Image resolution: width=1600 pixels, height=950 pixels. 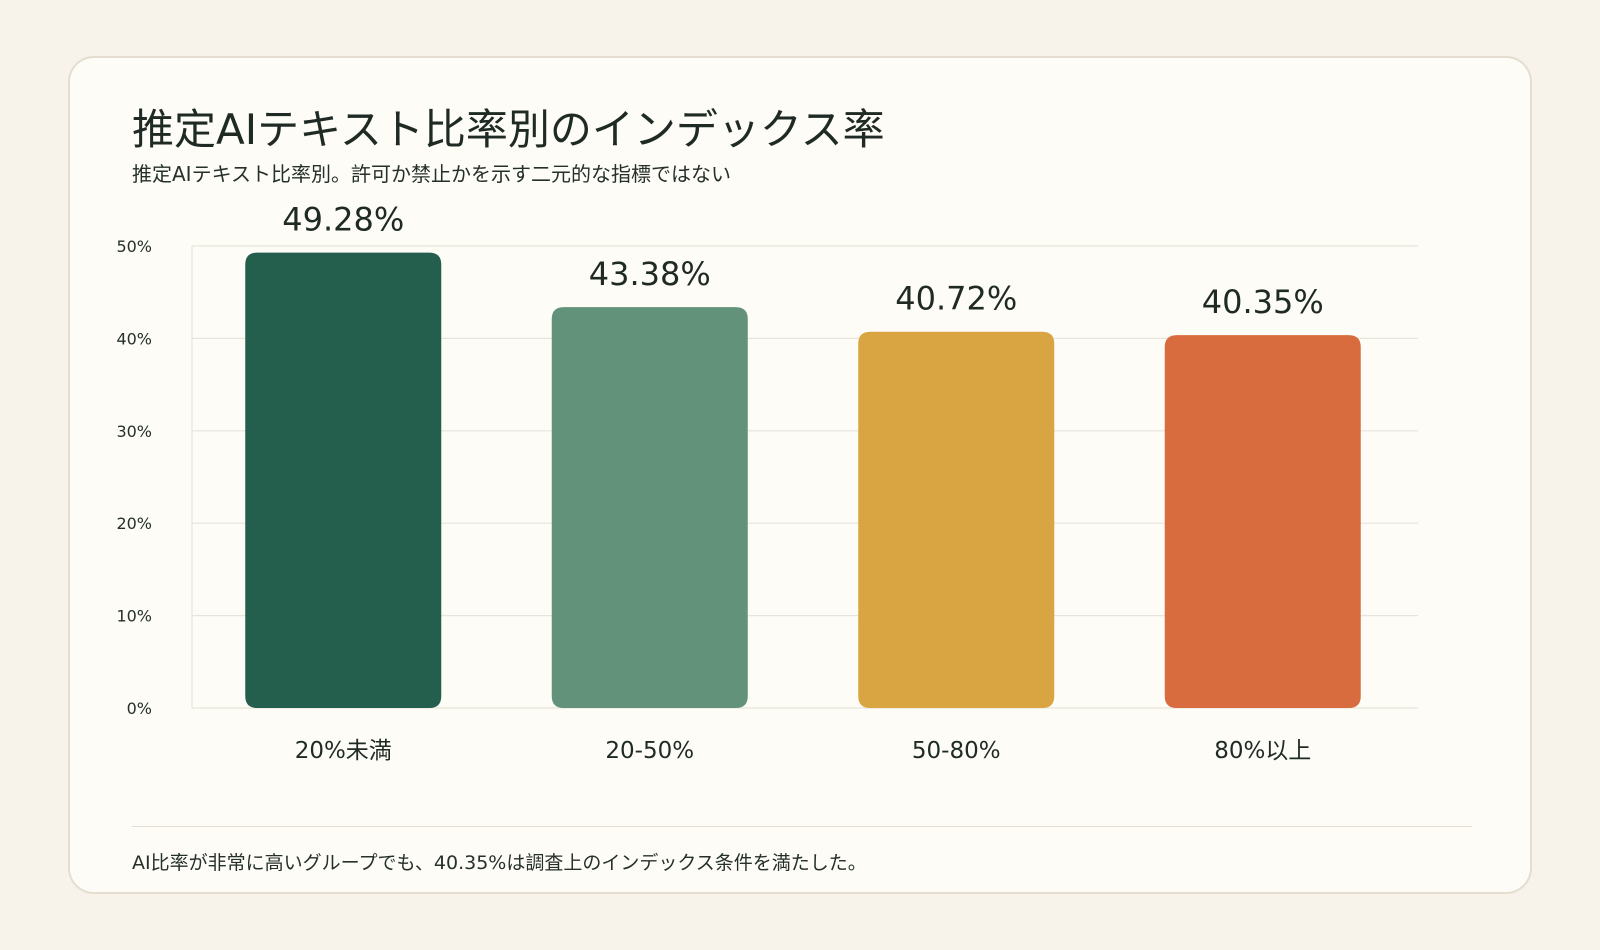 I want to click on x-tick-label: 50-80%, so click(x=956, y=751).